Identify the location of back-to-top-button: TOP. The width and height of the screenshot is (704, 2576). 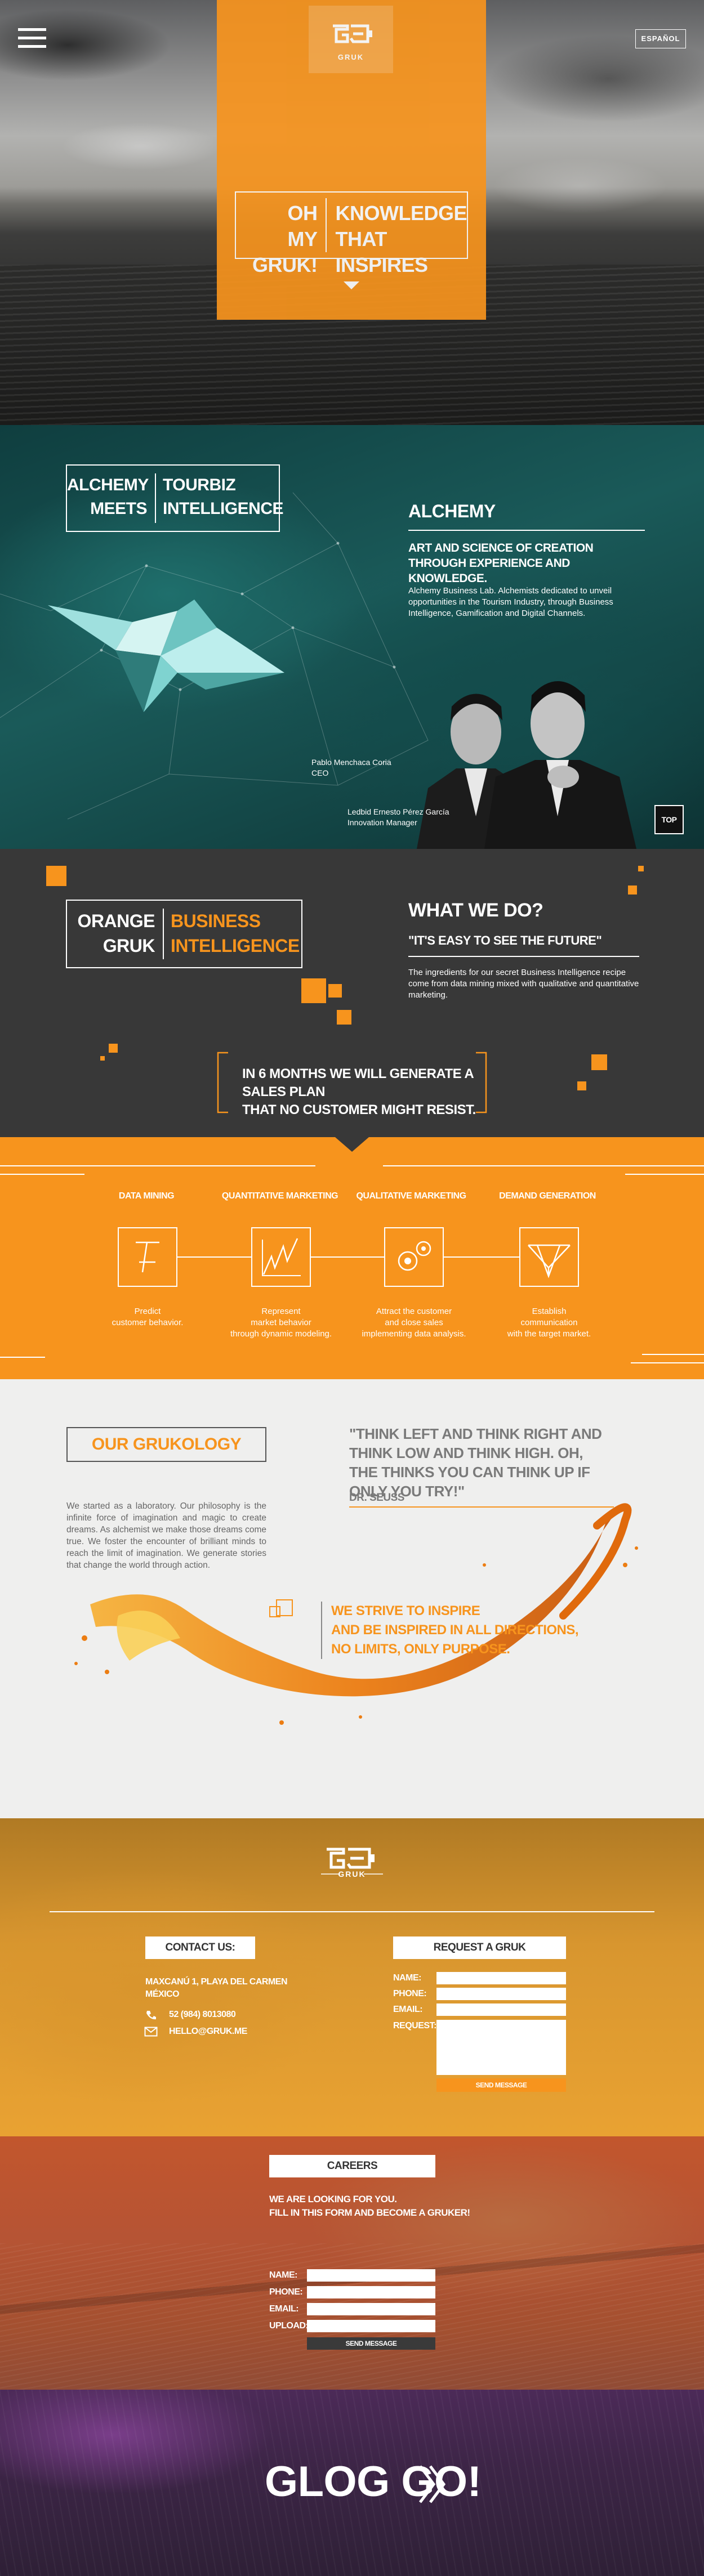
(669, 819).